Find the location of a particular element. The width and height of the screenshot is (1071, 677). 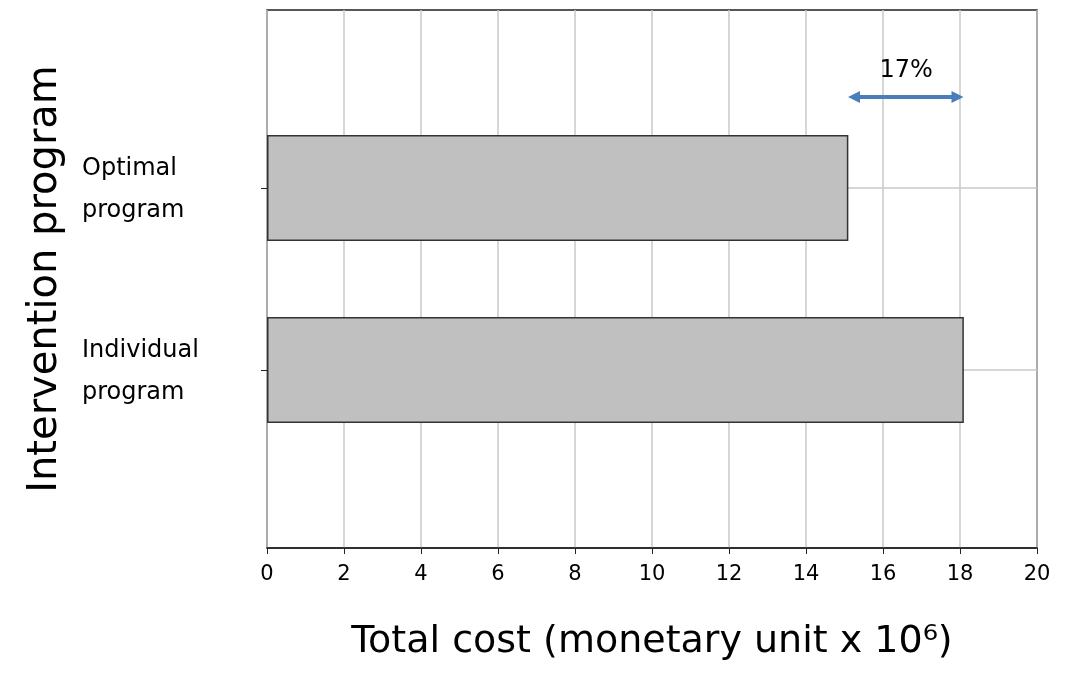

x-tick-label: 20 is located at coordinates (1037, 572).